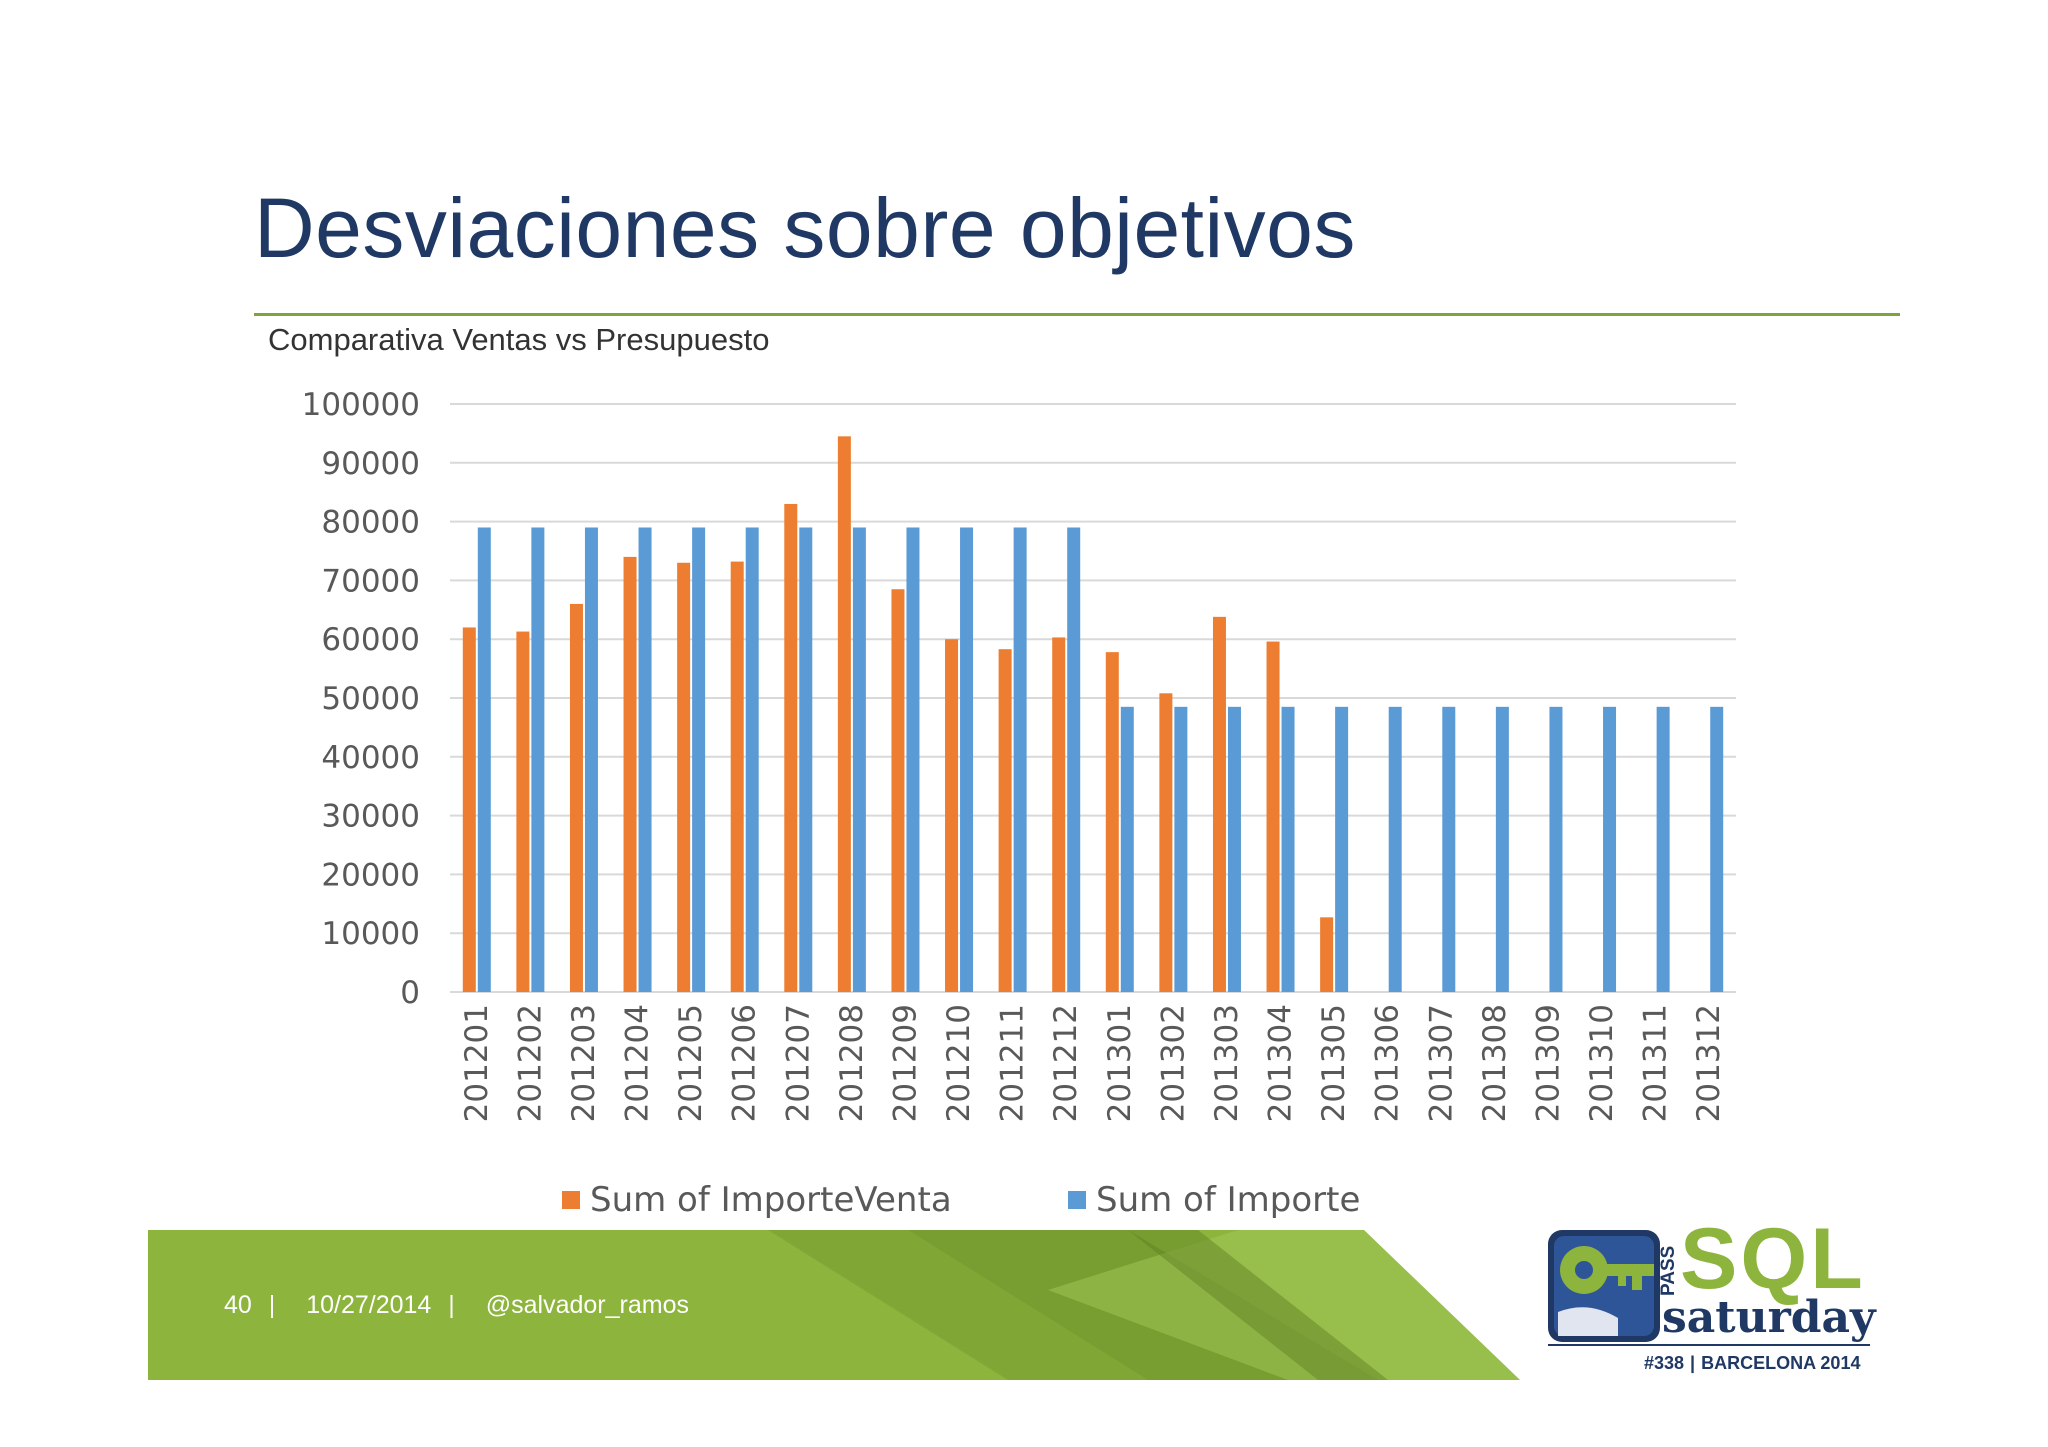 The image size is (2048, 1447). I want to click on y-tick-label: 80000, so click(370, 523).